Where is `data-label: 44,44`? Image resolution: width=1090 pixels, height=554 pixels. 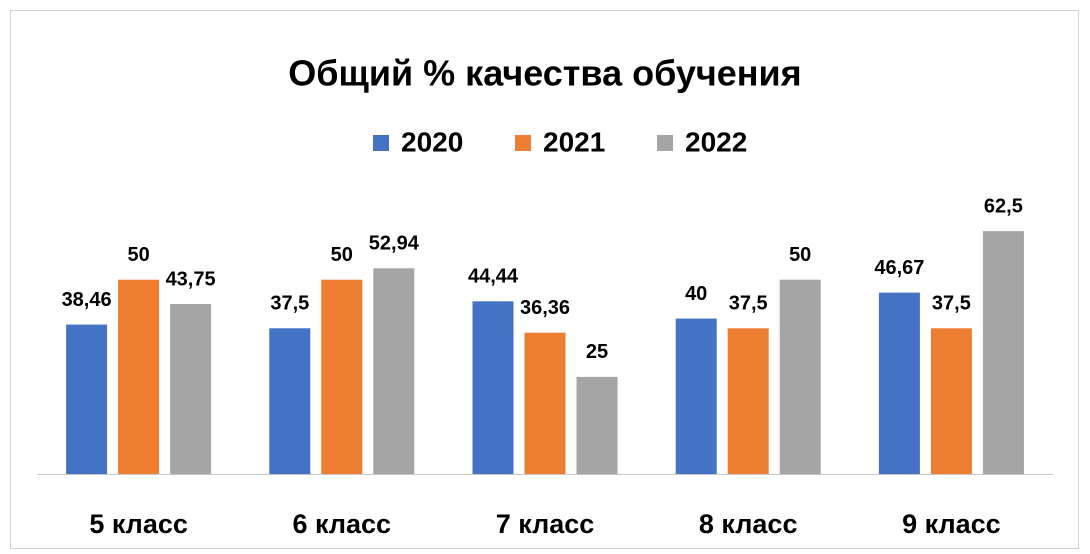
data-label: 44,44 is located at coordinates (493, 277).